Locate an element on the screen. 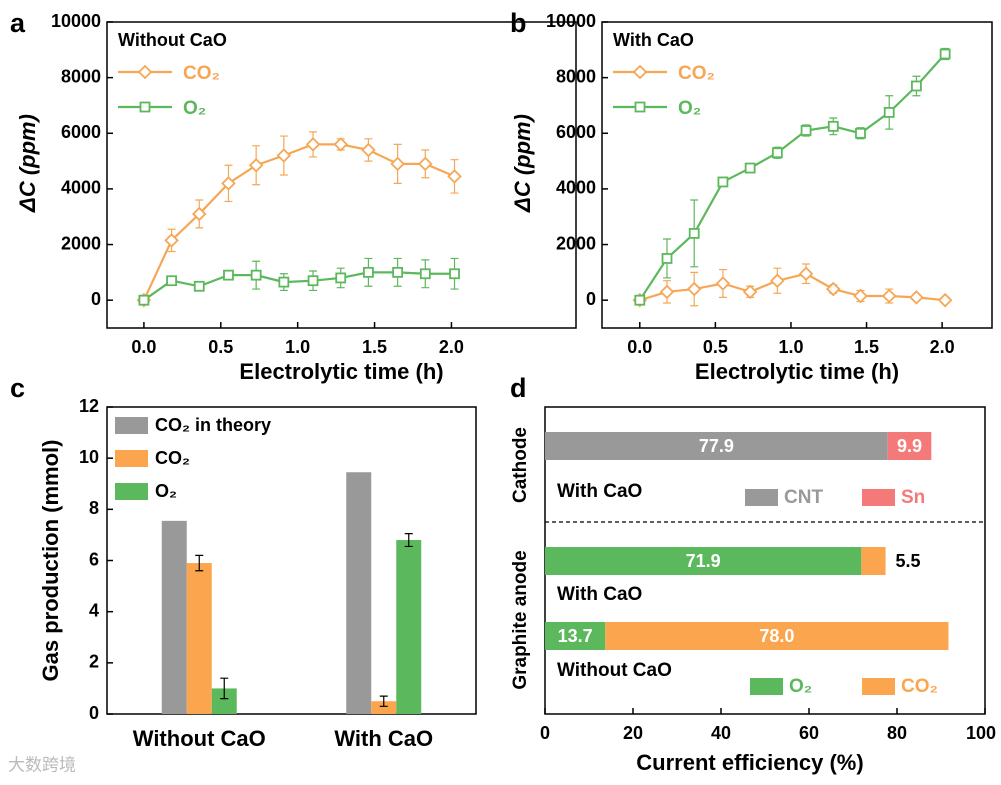  legend-title: Without CaO is located at coordinates (172, 40).